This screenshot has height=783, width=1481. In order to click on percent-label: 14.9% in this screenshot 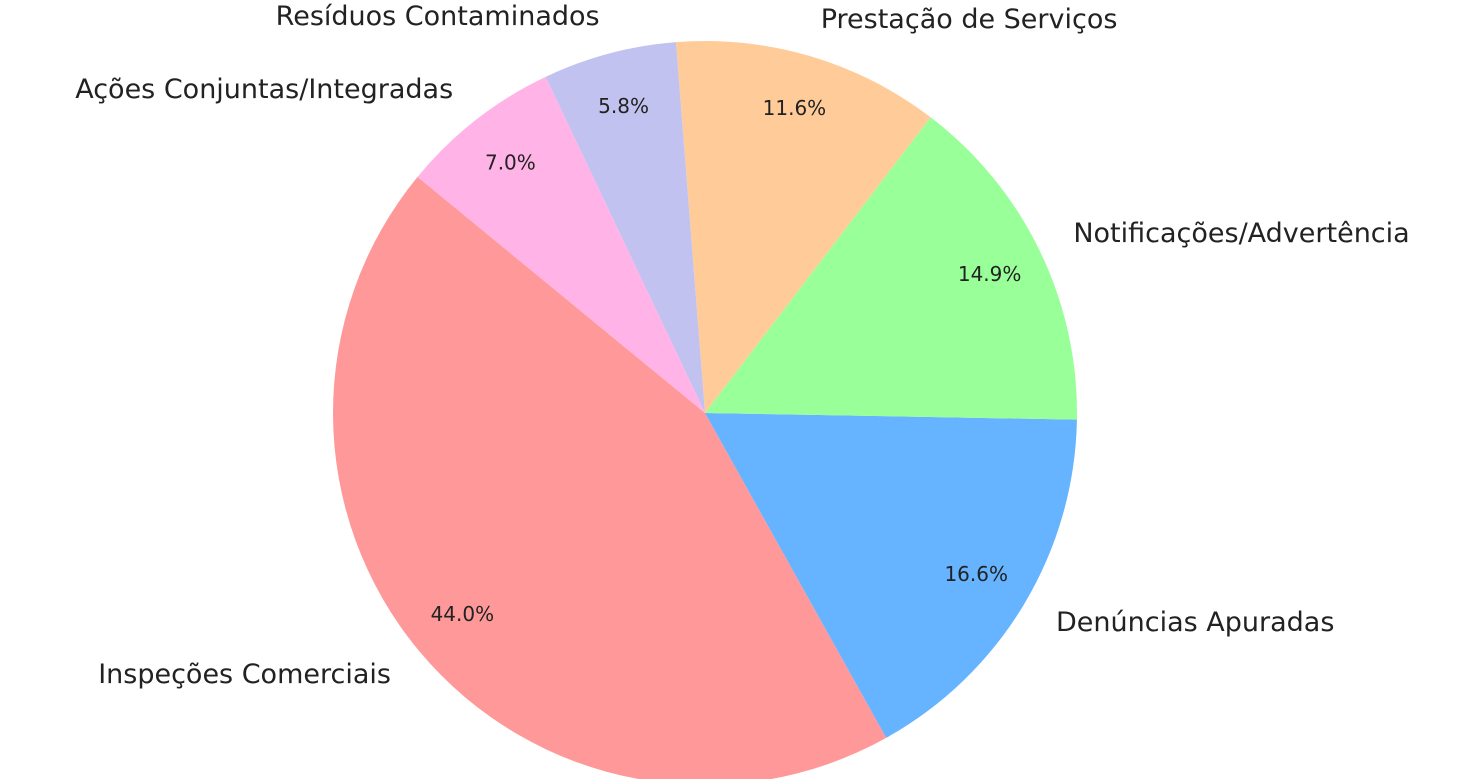, I will do `click(990, 274)`.